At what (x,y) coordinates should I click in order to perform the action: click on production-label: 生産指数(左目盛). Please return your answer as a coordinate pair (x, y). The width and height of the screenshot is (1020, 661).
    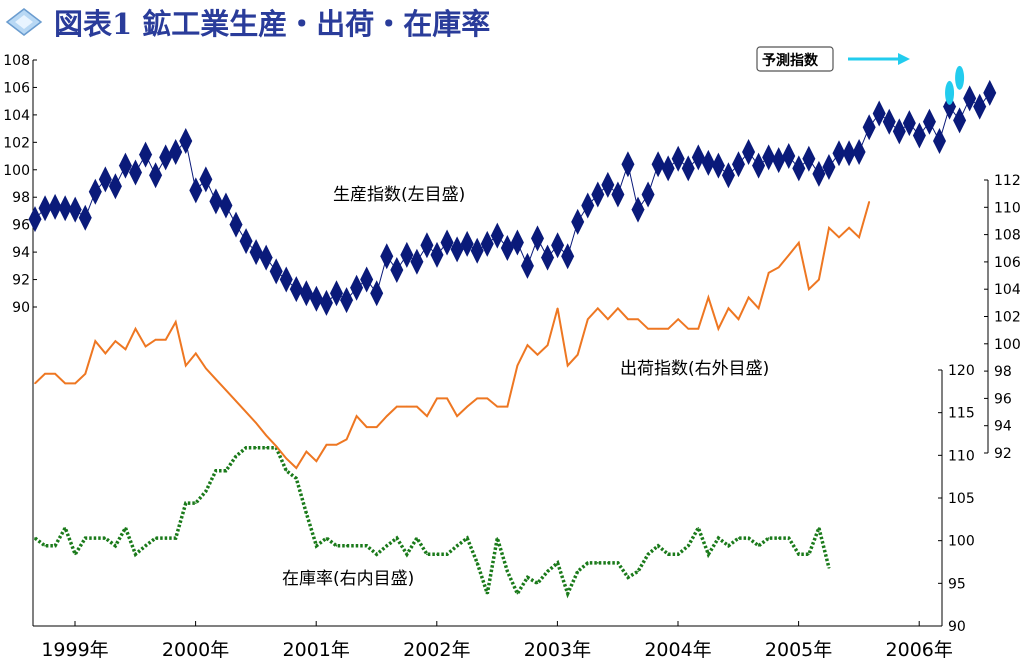
    Looking at the image, I should click on (399, 195).